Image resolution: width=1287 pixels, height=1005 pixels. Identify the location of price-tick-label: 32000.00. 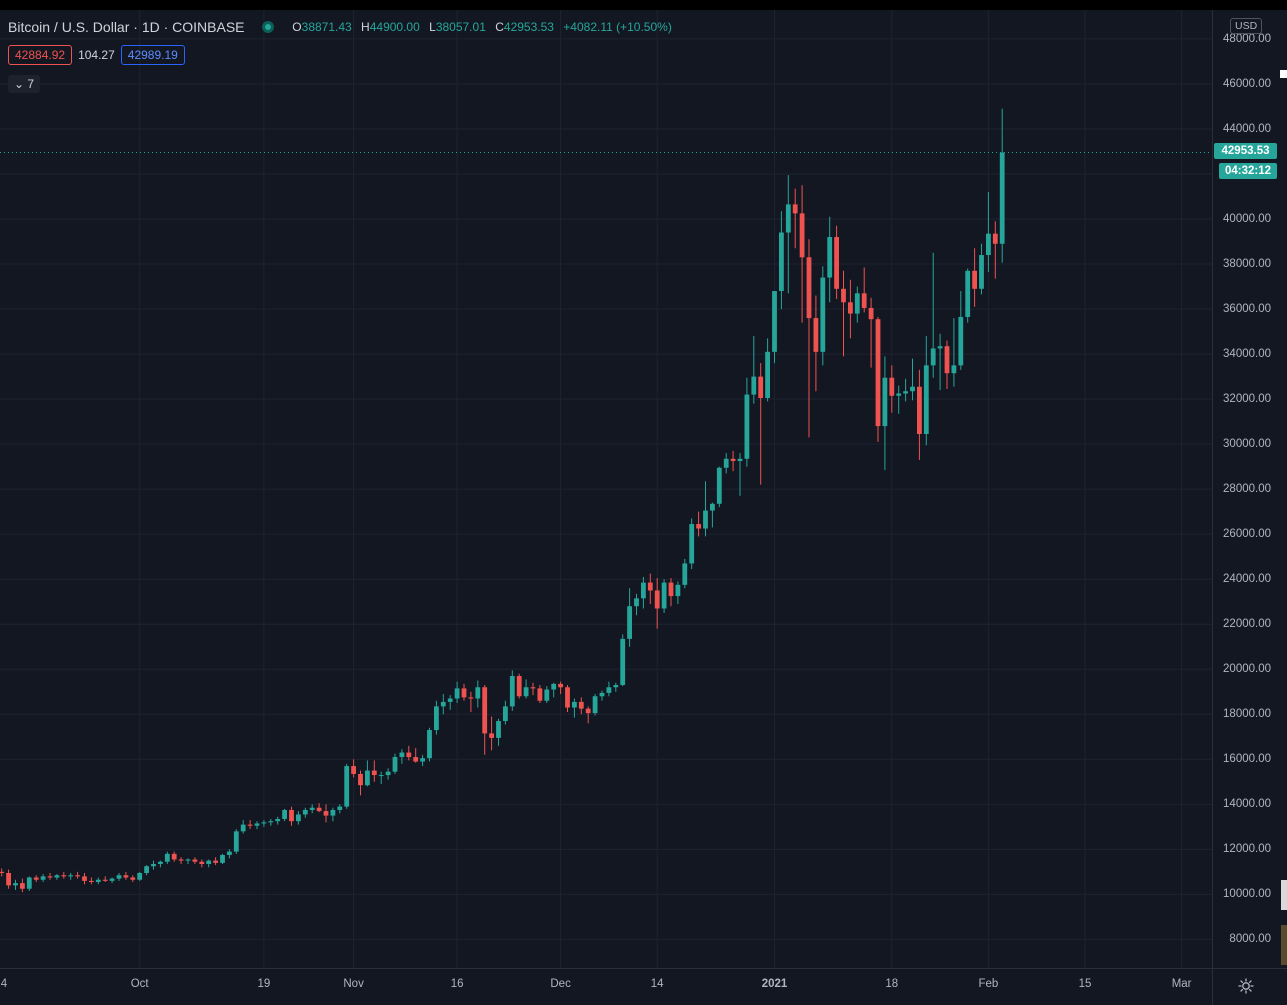
(1247, 399).